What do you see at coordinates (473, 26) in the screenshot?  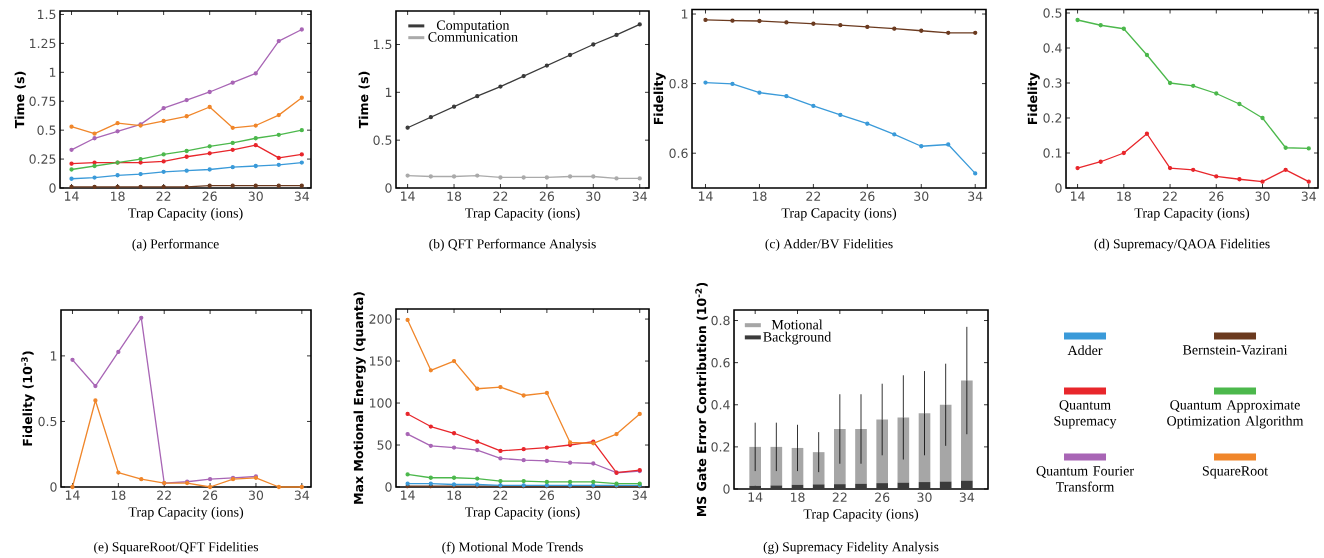 I see `legend-label: Computation` at bounding box center [473, 26].